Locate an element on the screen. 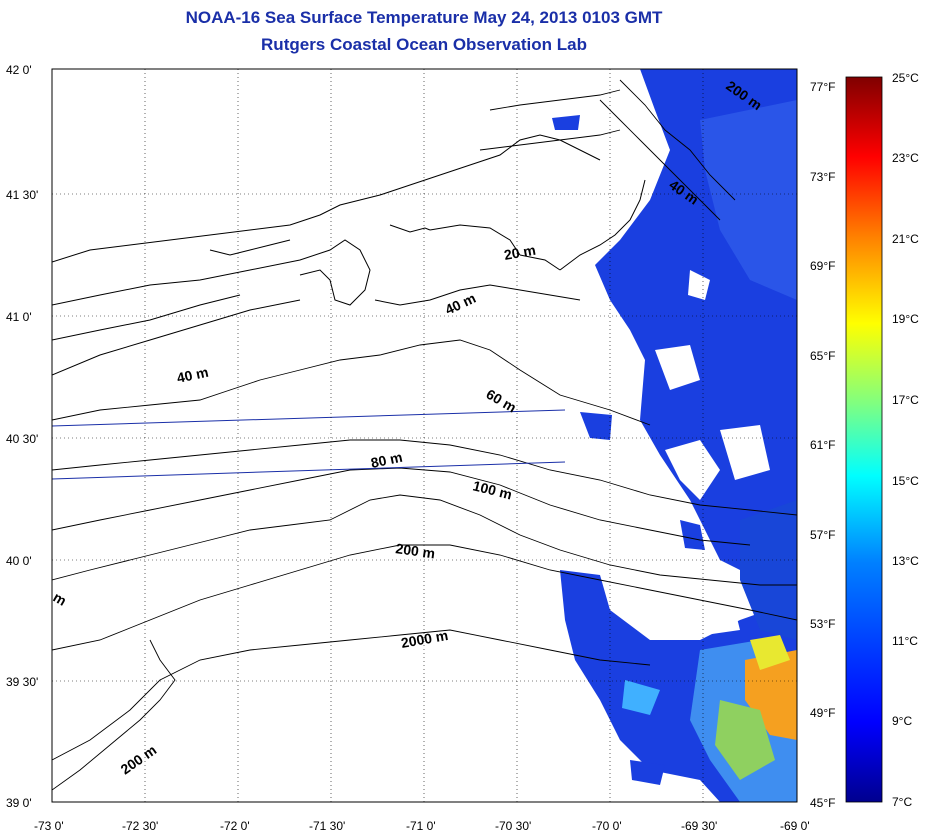 Image resolution: width=928 pixels, height=840 pixels. contour-label: 20 m is located at coordinates (520, 252).